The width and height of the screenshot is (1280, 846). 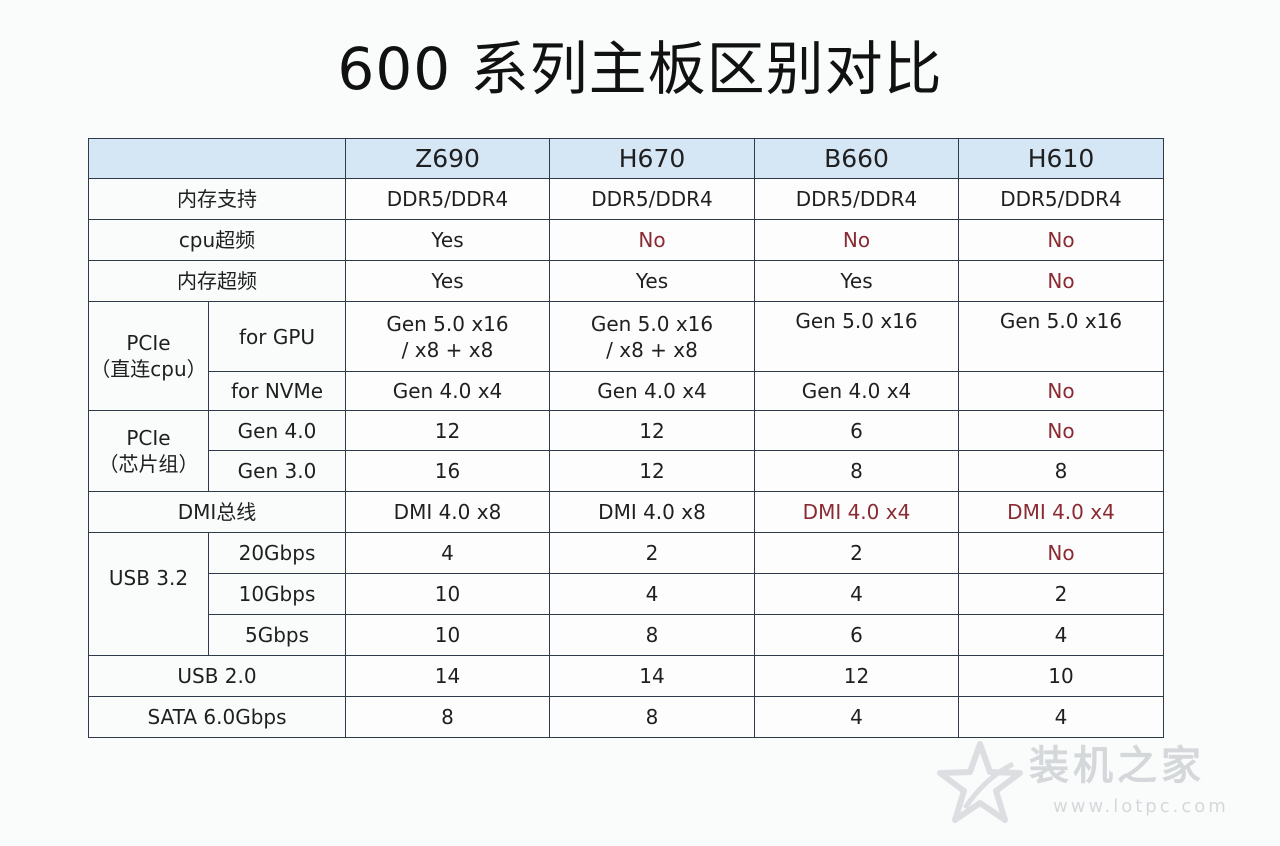 What do you see at coordinates (217, 676) in the screenshot?
I see `row-label: USB 2.0` at bounding box center [217, 676].